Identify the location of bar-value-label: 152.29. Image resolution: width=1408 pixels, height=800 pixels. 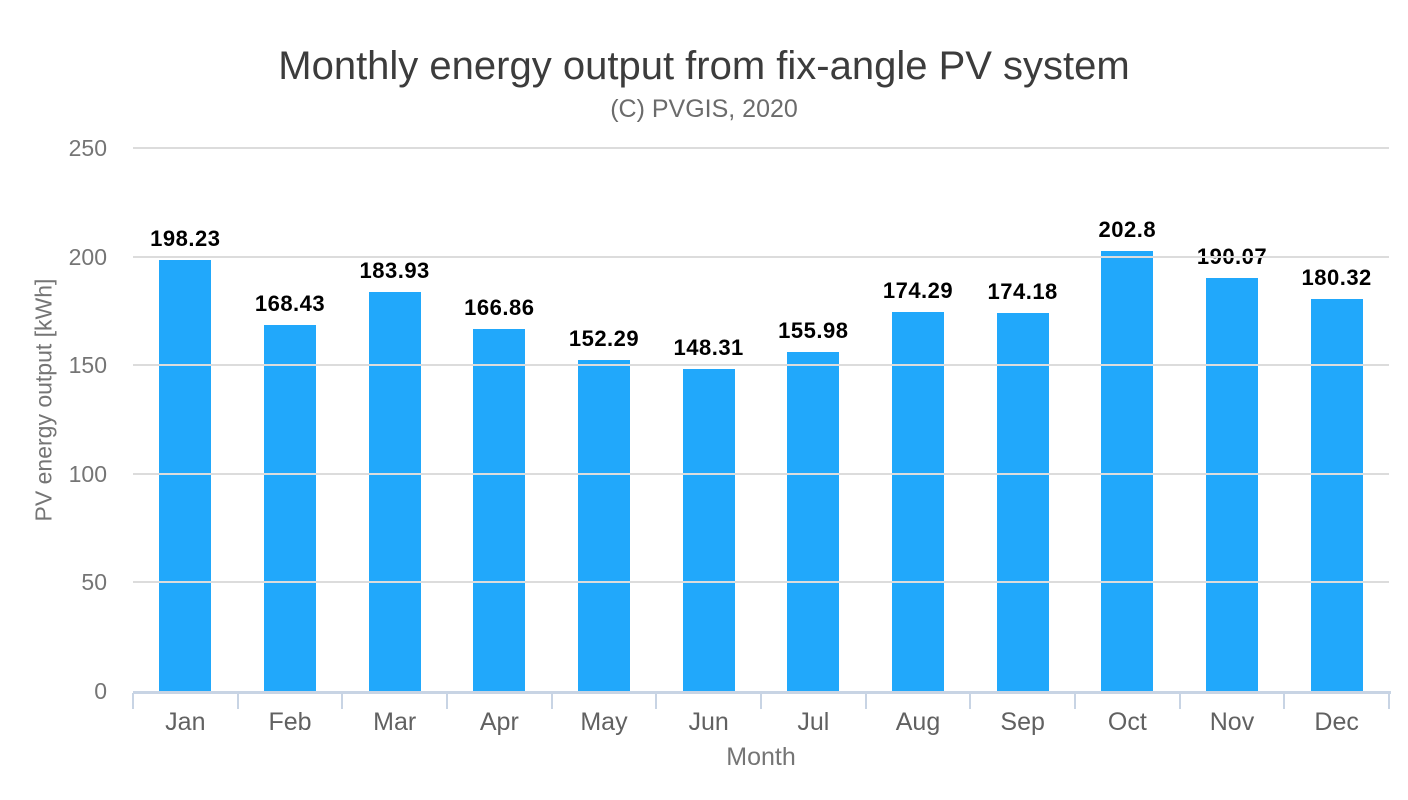
(604, 339).